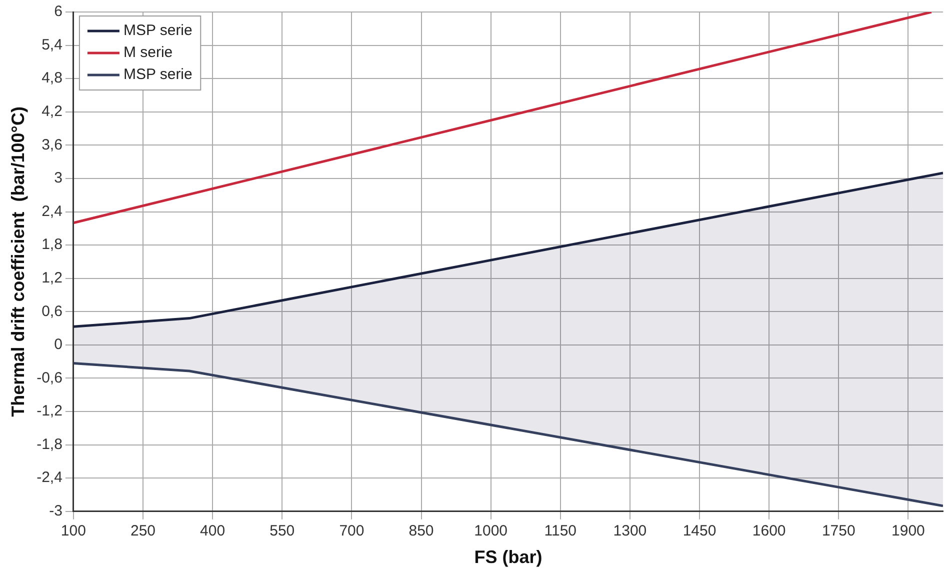 The height and width of the screenshot is (575, 947). I want to click on y-tick-label: -1,2, so click(49, 411).